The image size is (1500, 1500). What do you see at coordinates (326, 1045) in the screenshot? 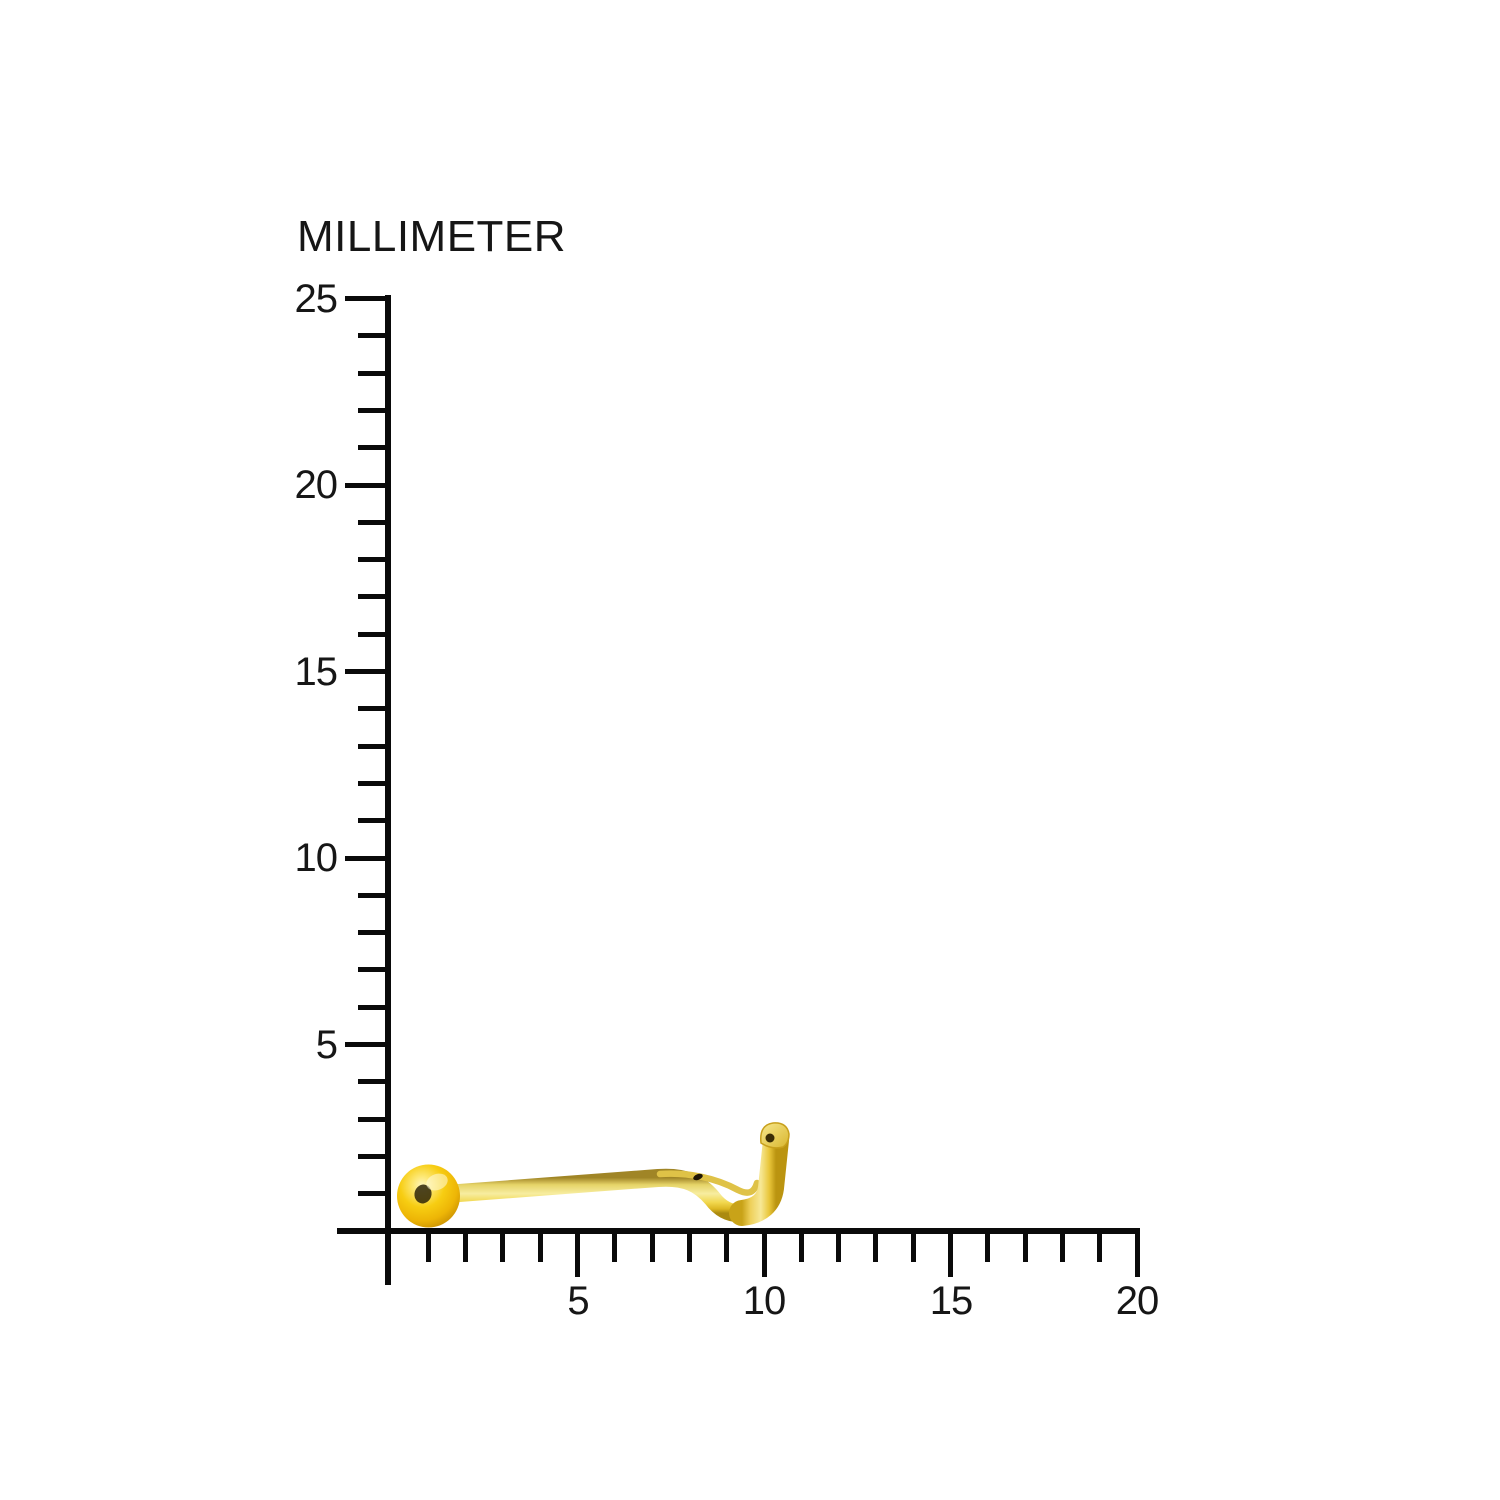
I see `y-axis-label: 5` at bounding box center [326, 1045].